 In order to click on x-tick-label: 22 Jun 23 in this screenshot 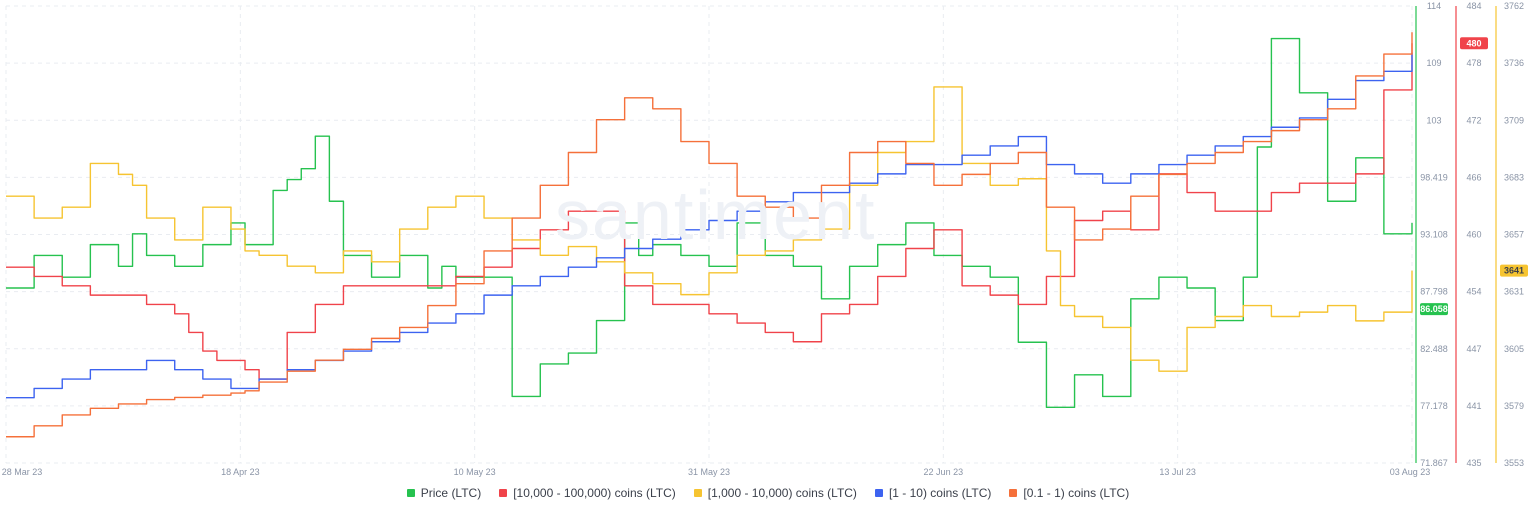, I will do `click(944, 472)`.